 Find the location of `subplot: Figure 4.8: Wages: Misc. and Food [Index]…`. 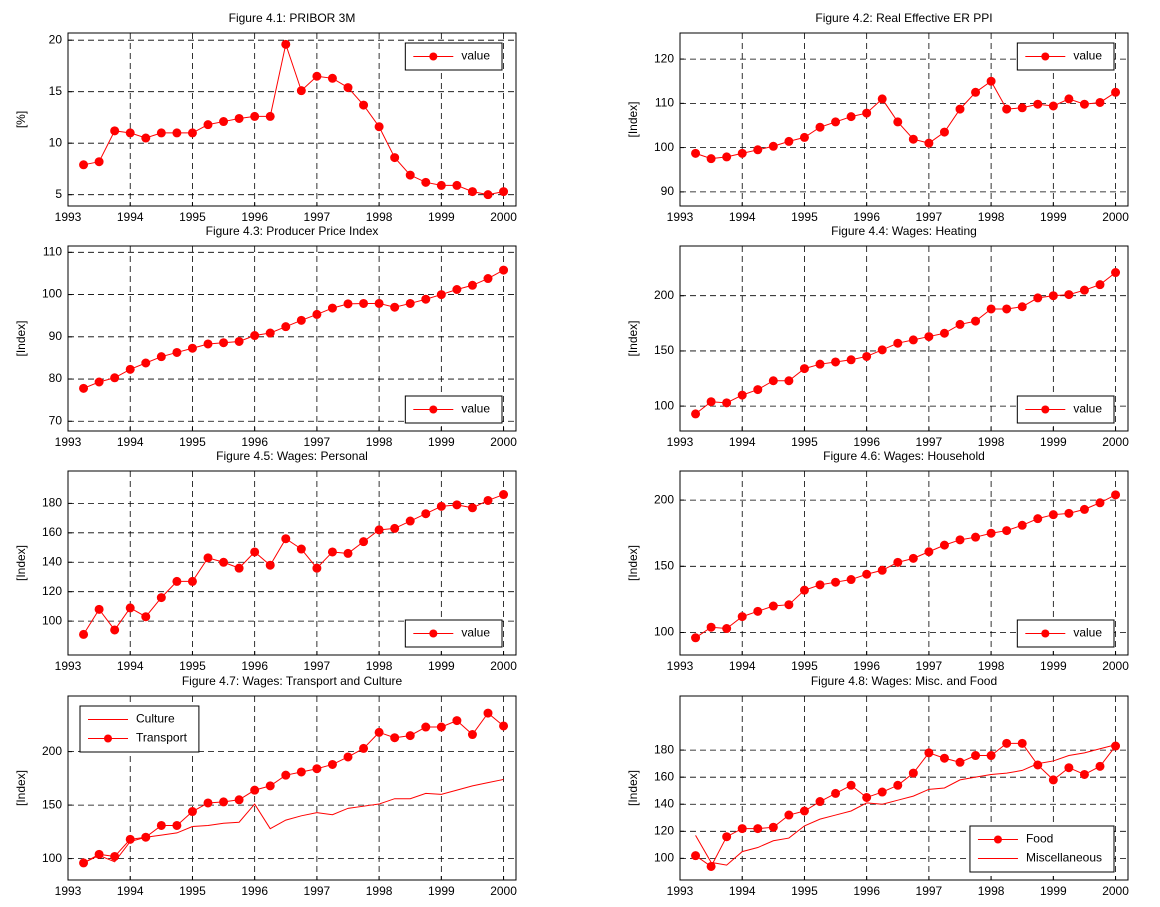

subplot: Figure 4.8: Wages: Misc. and Food [Index]… is located at coordinates (877, 786).